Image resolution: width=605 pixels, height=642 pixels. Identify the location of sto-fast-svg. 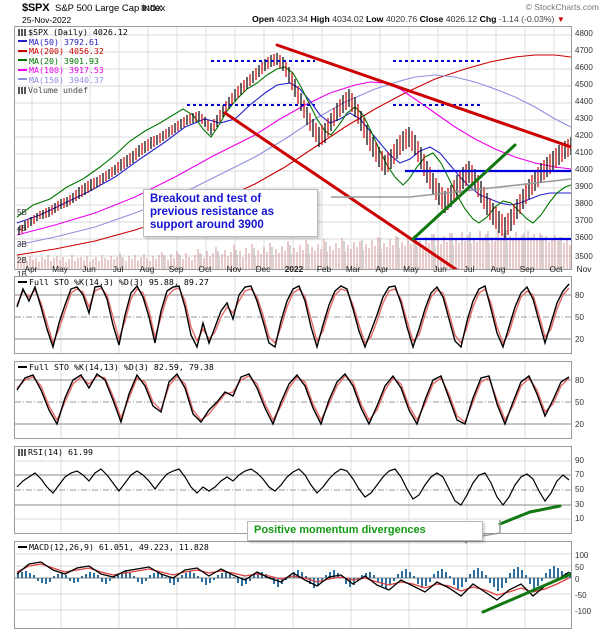
(293, 315).